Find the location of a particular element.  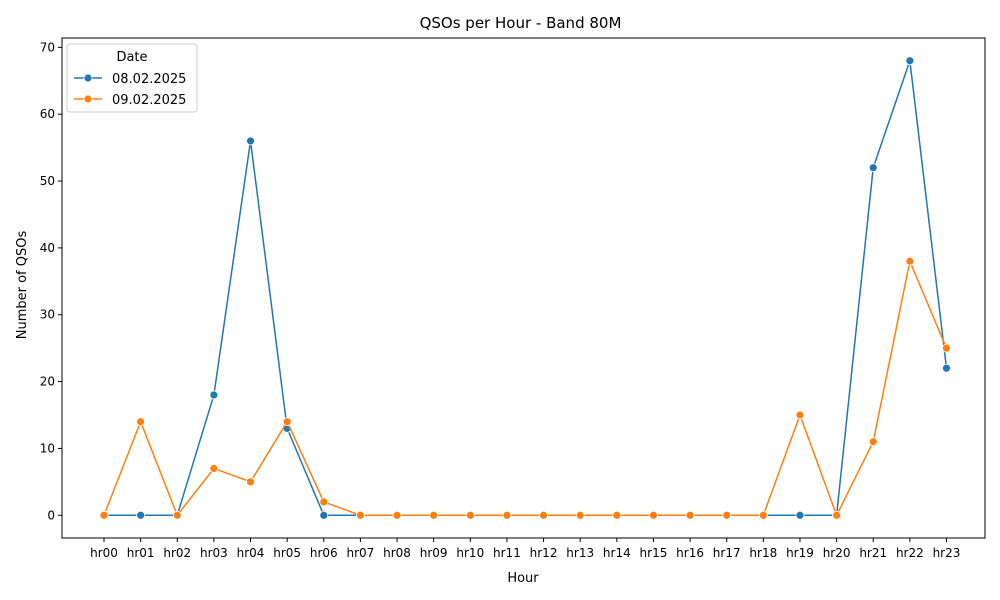

legend-box is located at coordinates (132, 78).